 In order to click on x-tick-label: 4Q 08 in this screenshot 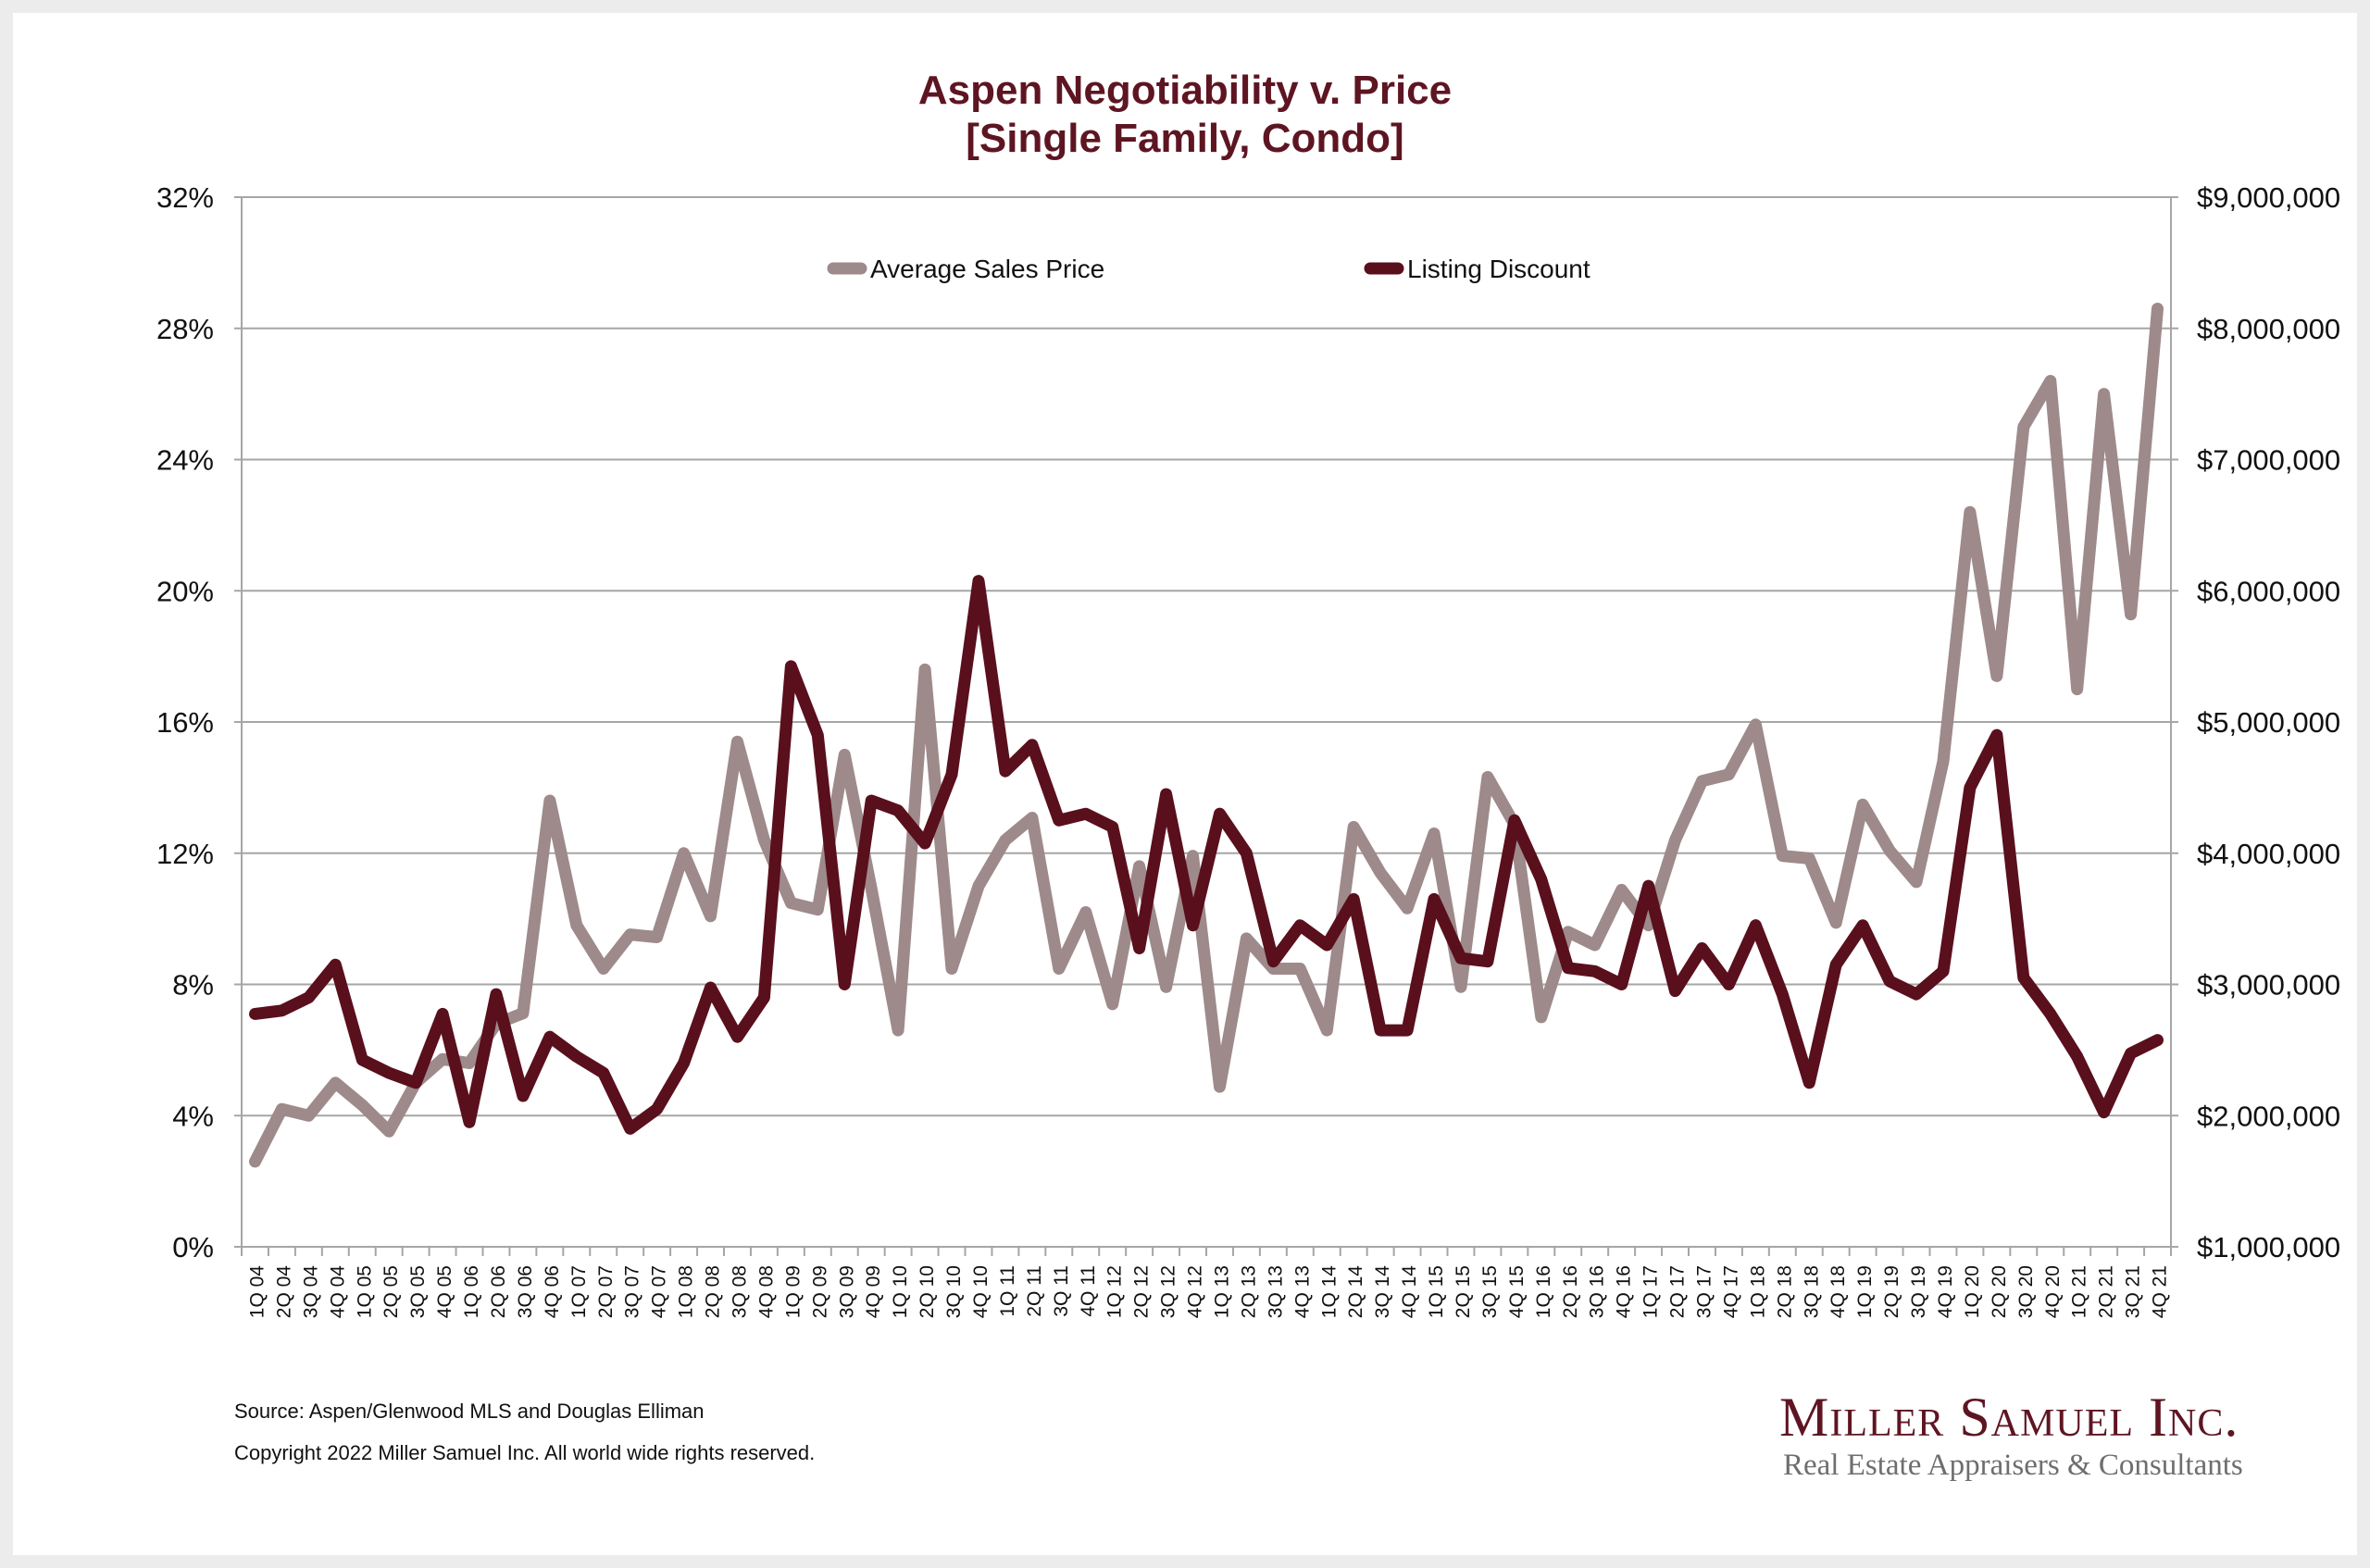, I will do `click(766, 1291)`.